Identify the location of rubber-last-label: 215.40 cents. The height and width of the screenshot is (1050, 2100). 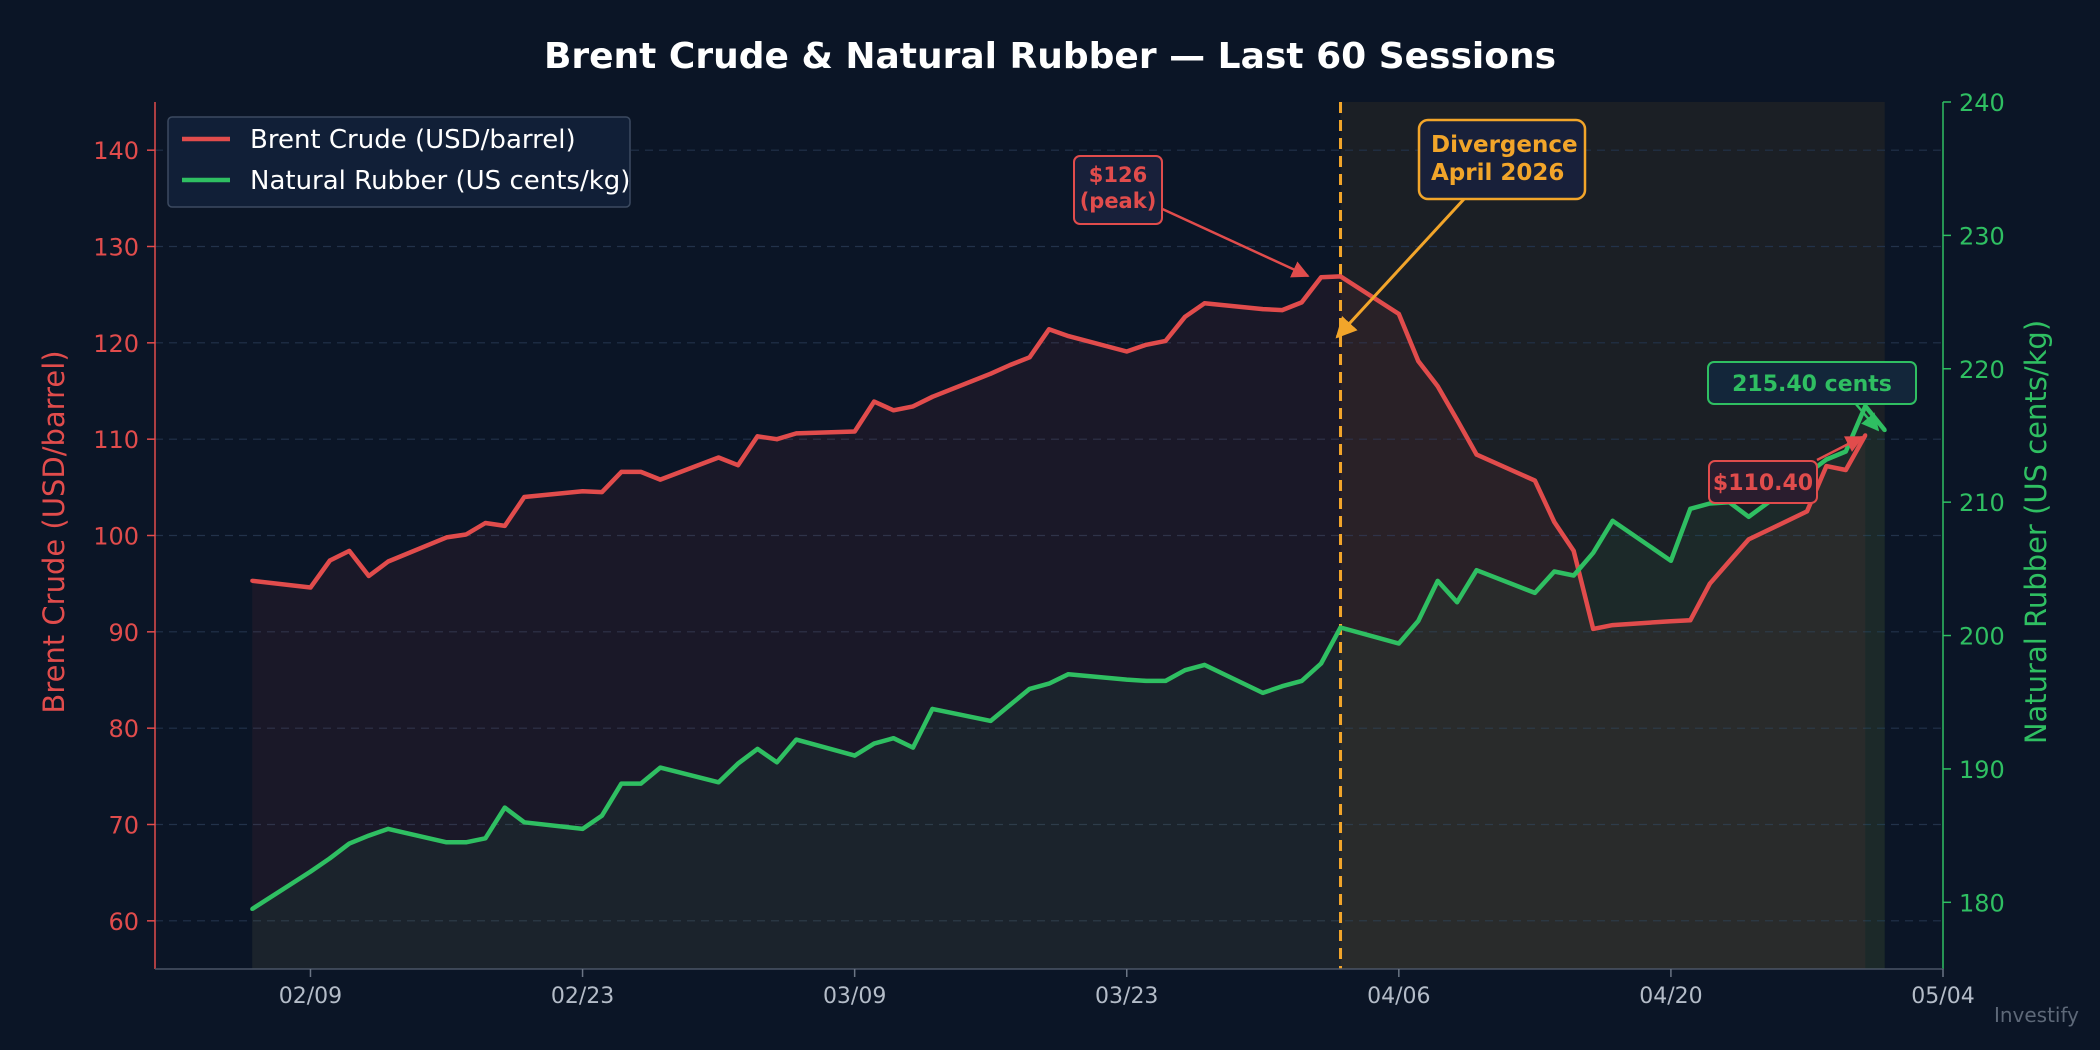
(1812, 384).